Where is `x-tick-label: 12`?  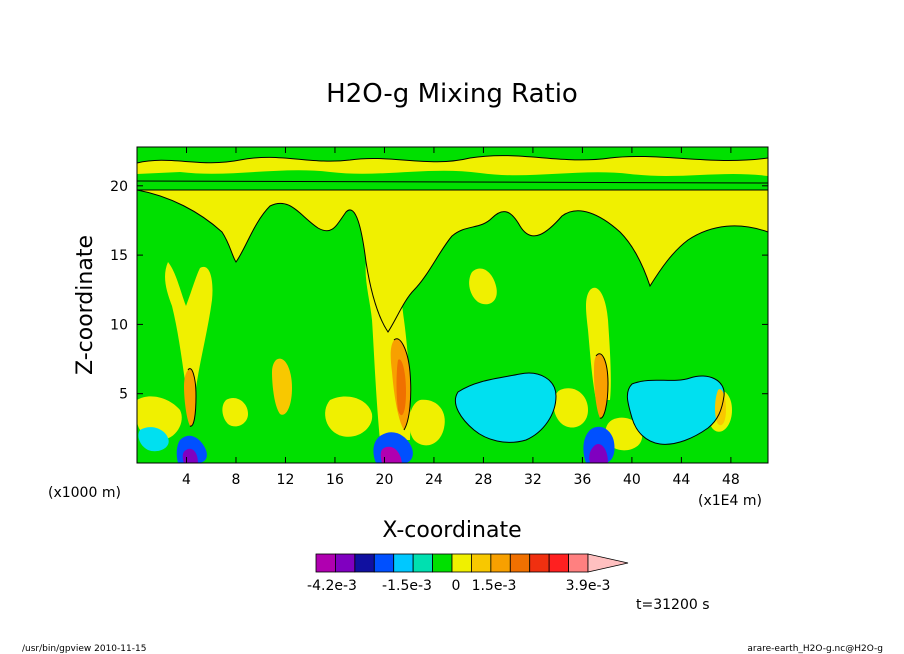
x-tick-label: 12 is located at coordinates (286, 480).